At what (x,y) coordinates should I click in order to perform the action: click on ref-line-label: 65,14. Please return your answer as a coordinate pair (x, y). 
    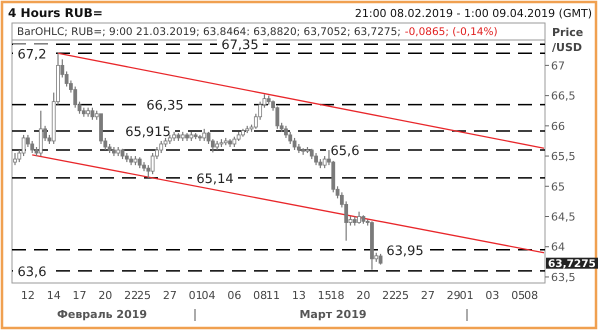
    Looking at the image, I should click on (215, 179).